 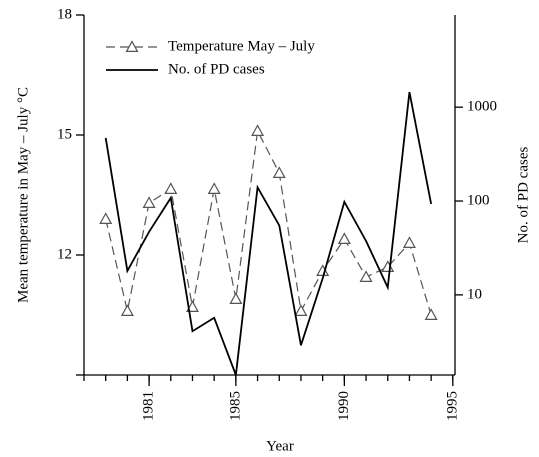 I want to click on y-tick-label: 15, so click(x=64, y=134).